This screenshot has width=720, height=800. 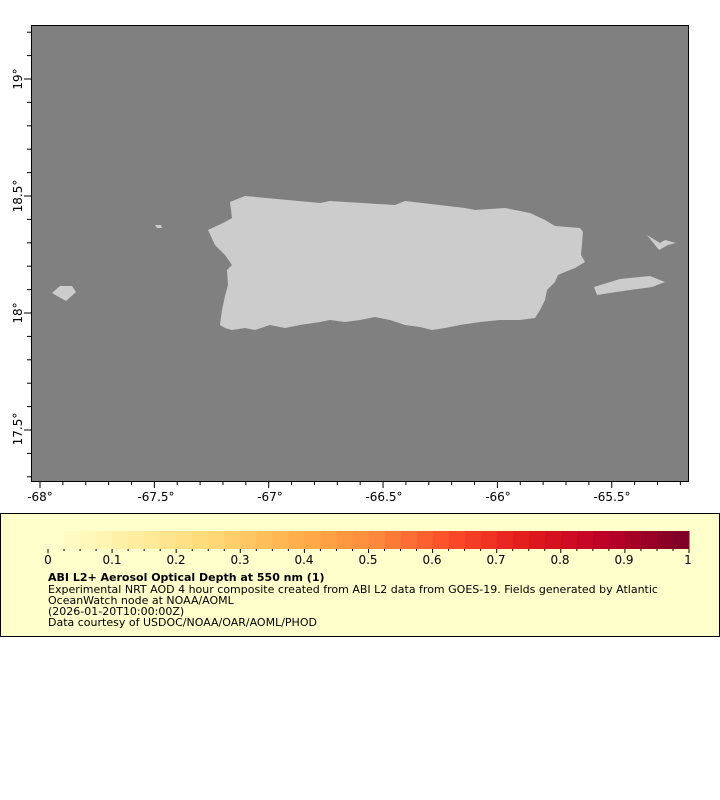 I want to click on colorbar: 0 0.1 0.2 0.3 0.4 0.5 0.6 0.7 0.8 0.9 1, so click(x=368, y=549).